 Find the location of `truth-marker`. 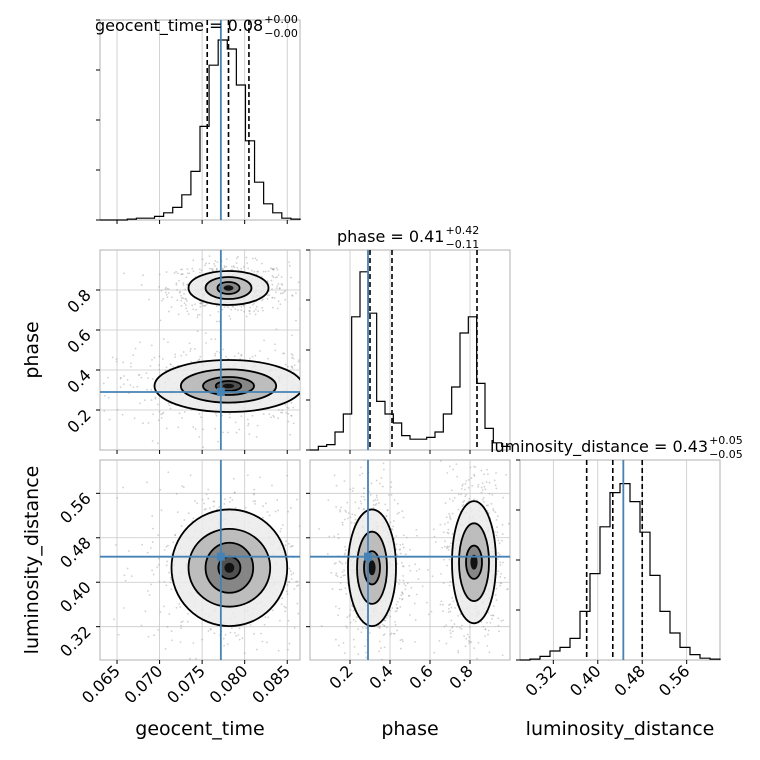

truth-marker is located at coordinates (368, 556).